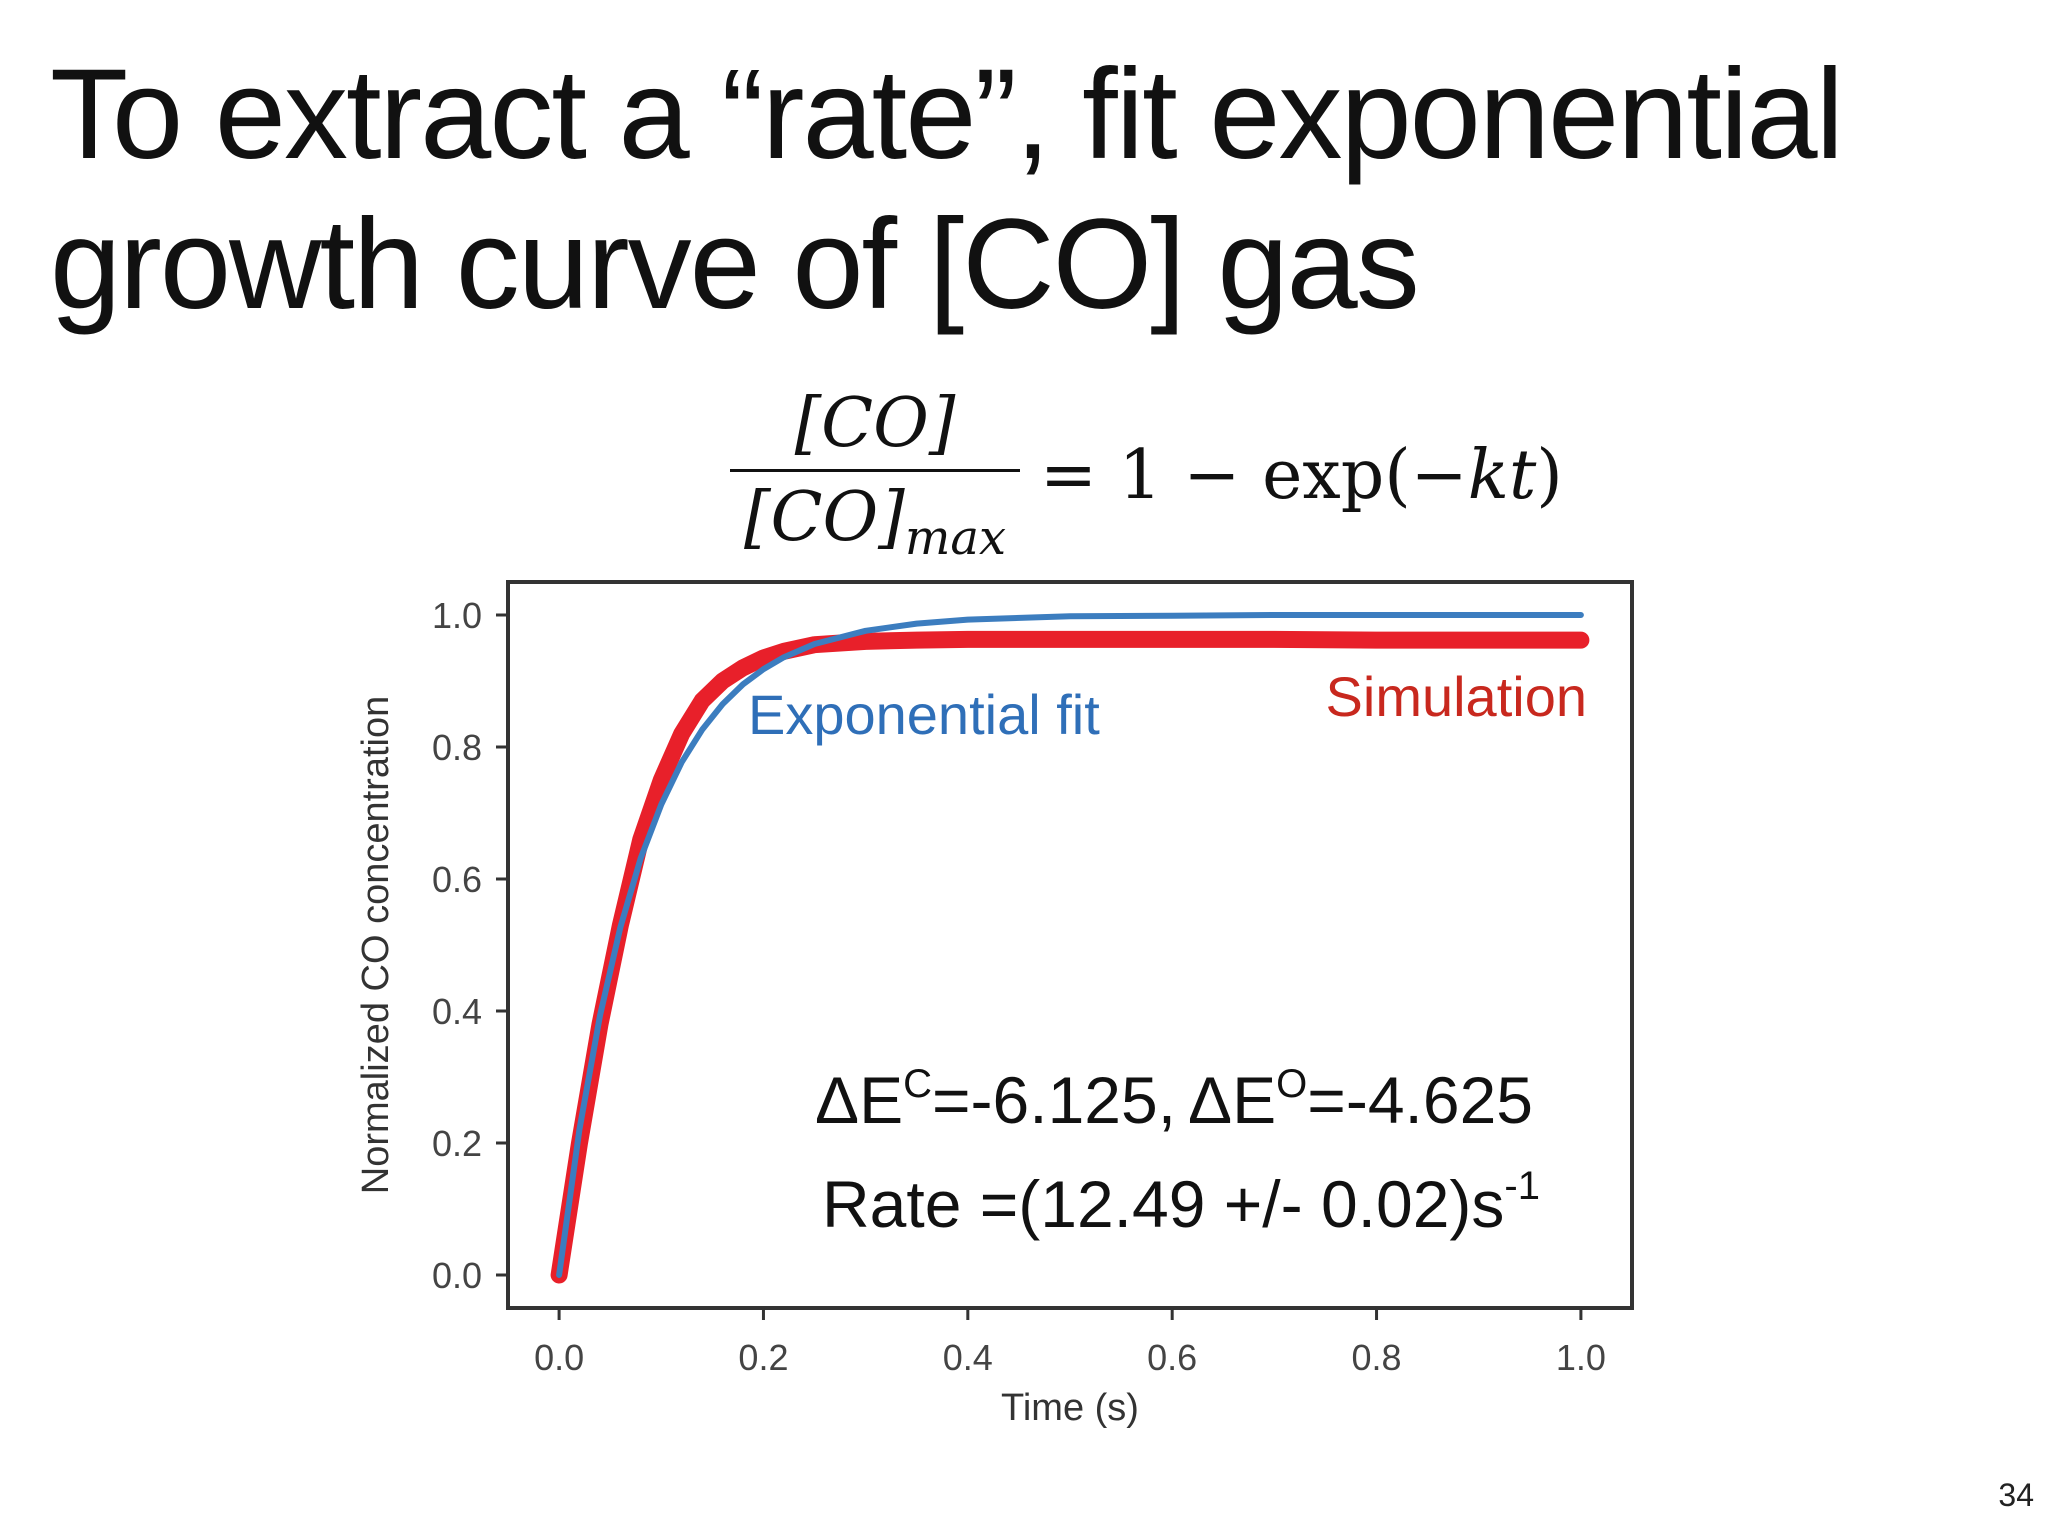  I want to click on y-tick-label: 0.8, so click(457, 747).